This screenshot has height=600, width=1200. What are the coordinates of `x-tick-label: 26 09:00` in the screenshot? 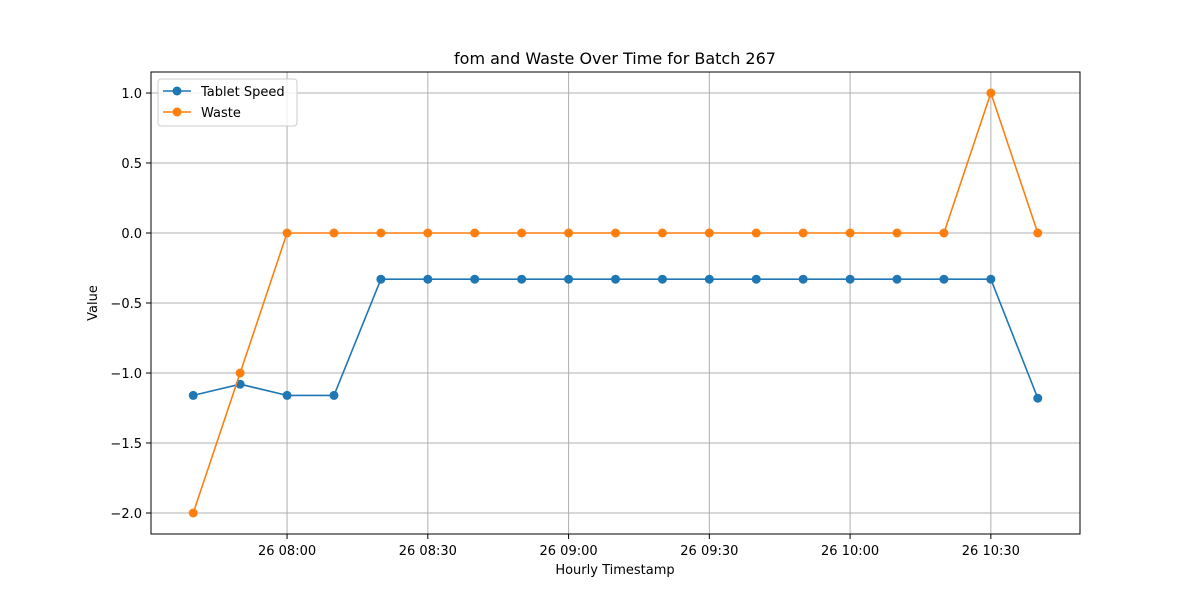 It's located at (569, 551).